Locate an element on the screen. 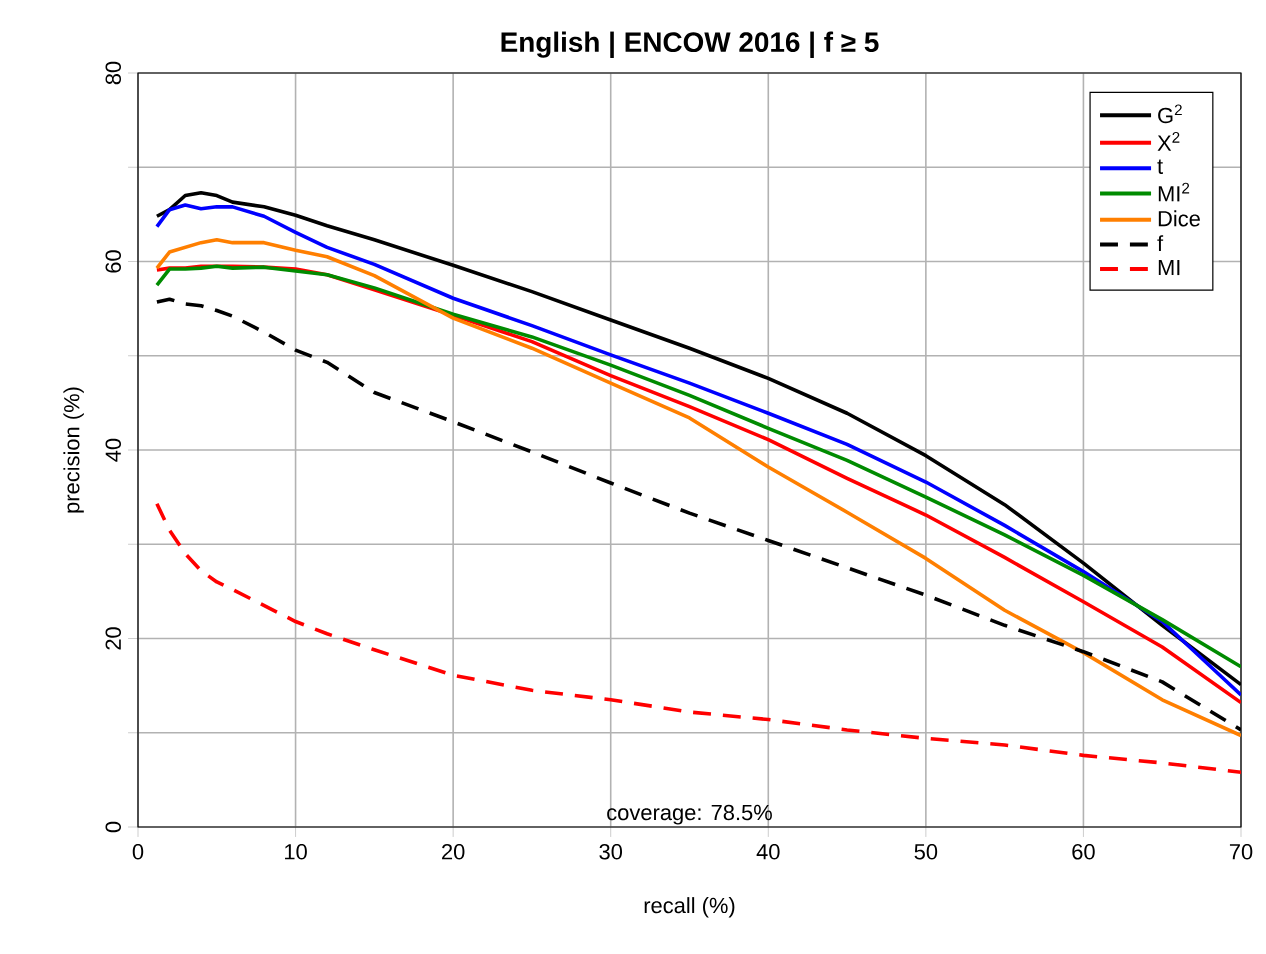 Image resolution: width=1266 pixels, height=954 pixels. x-tick-label: 10 is located at coordinates (296, 852).